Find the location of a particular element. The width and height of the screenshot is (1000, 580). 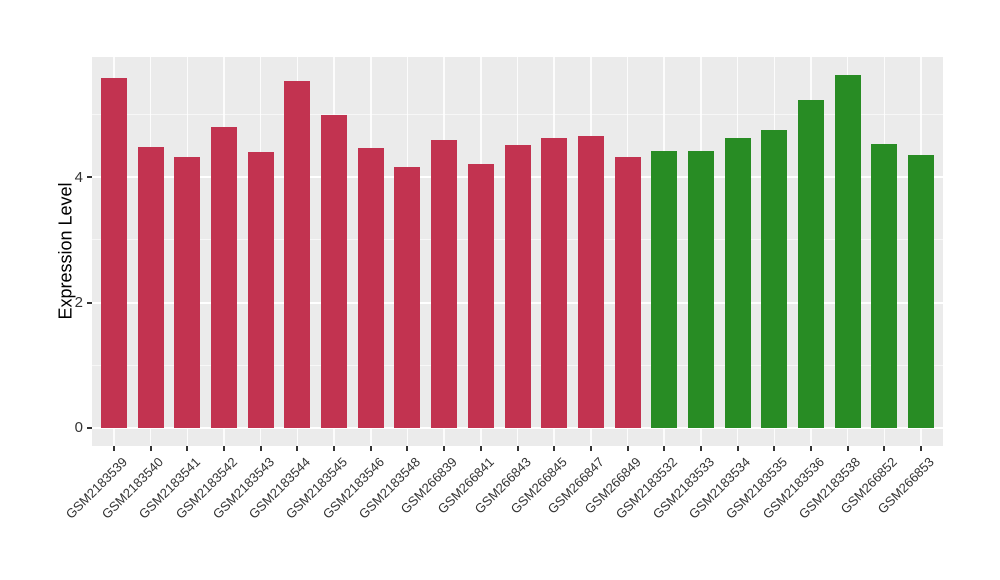

y-axis-title: Expression Level is located at coordinates (65, 251).